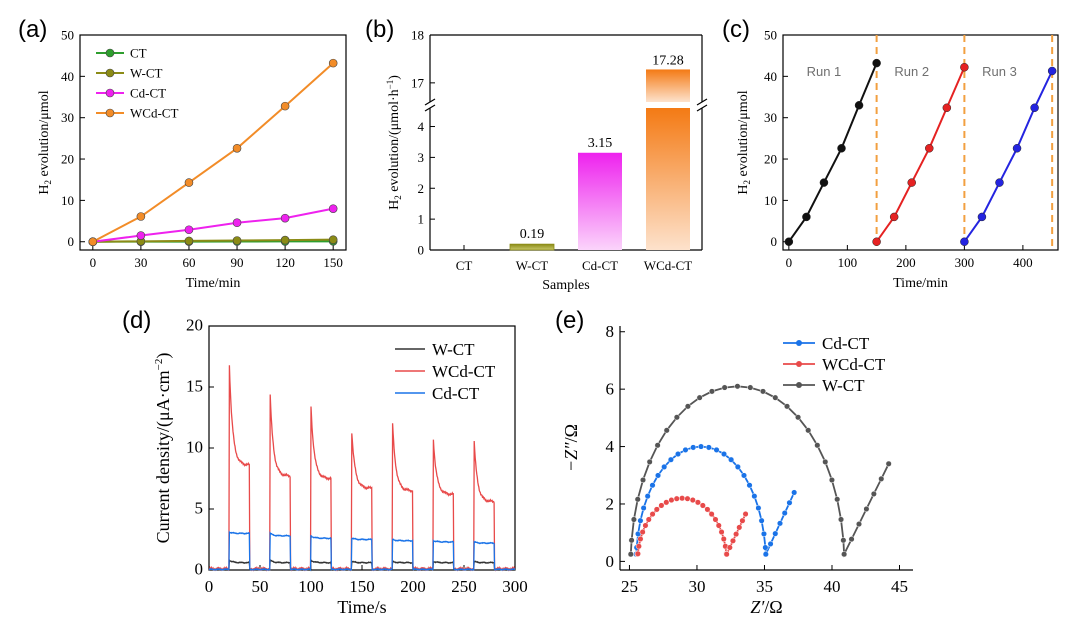 Image resolution: width=1080 pixels, height=625 pixels. What do you see at coordinates (999, 71) in the screenshot?
I see `run-label-3: Run 3` at bounding box center [999, 71].